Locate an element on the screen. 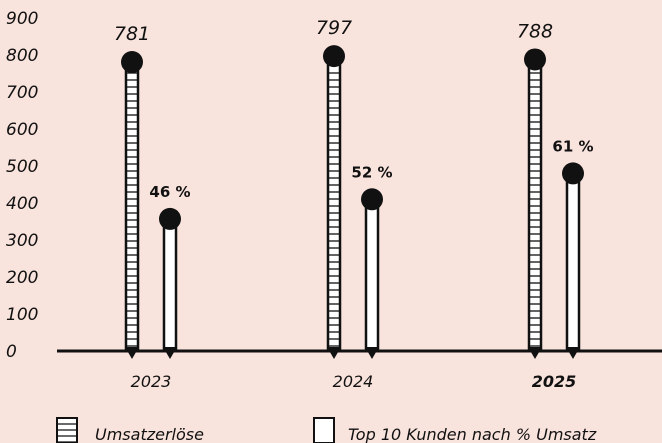  data-label: 781 is located at coordinates (132, 34).